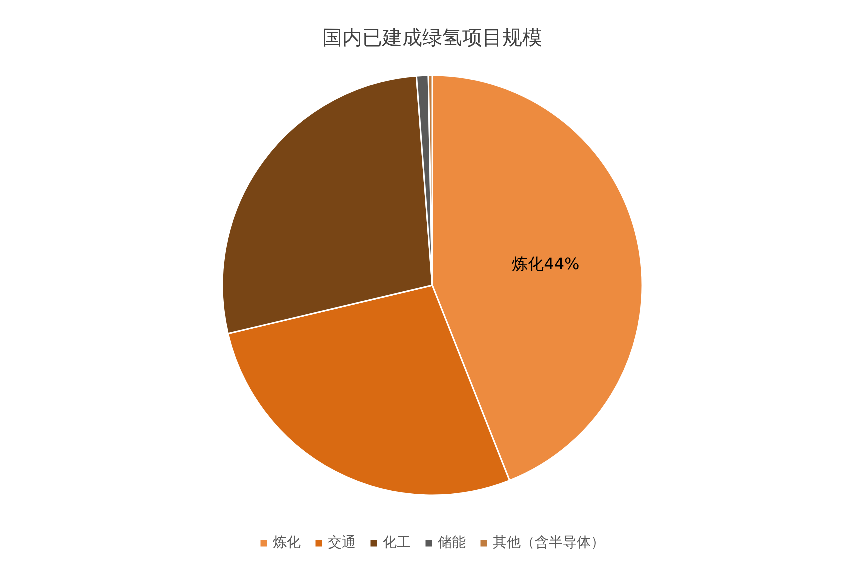 Image resolution: width=865 pixels, height=564 pixels. What do you see at coordinates (546, 264) in the screenshot?
I see `data-label: 炼化44%` at bounding box center [546, 264].